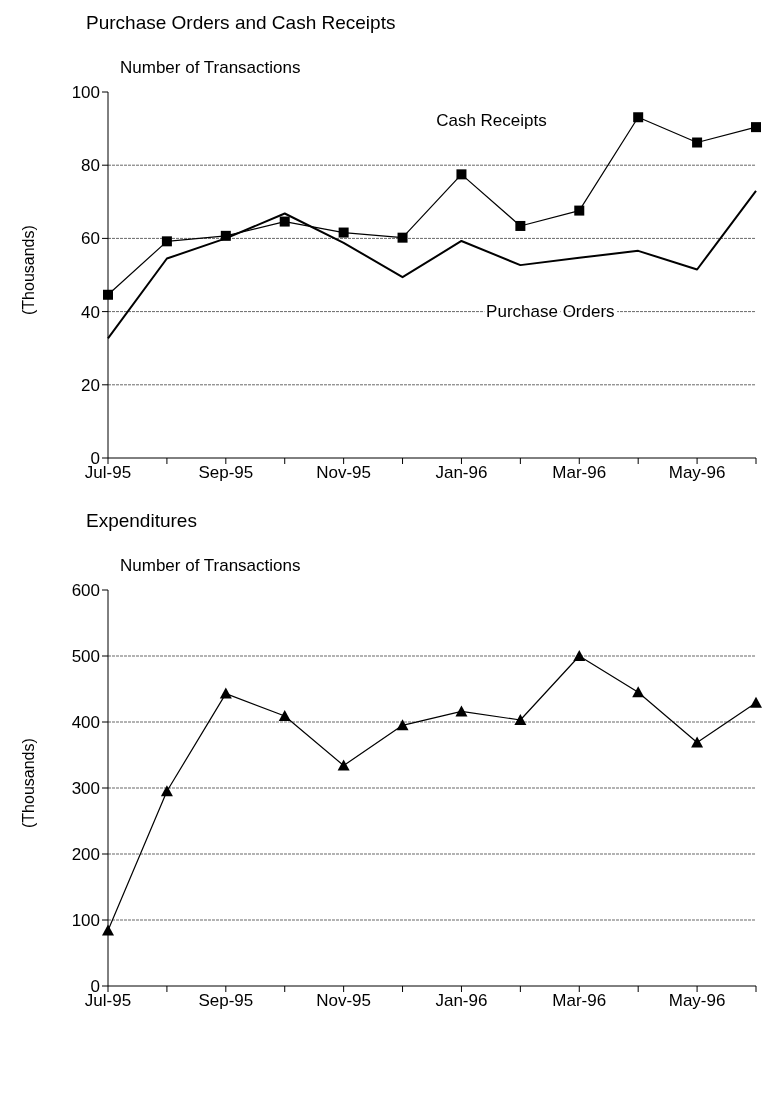 This screenshot has width=770, height=1119. Describe the element at coordinates (142, 521) in the screenshot. I see `chart-title: Expenditures` at that location.